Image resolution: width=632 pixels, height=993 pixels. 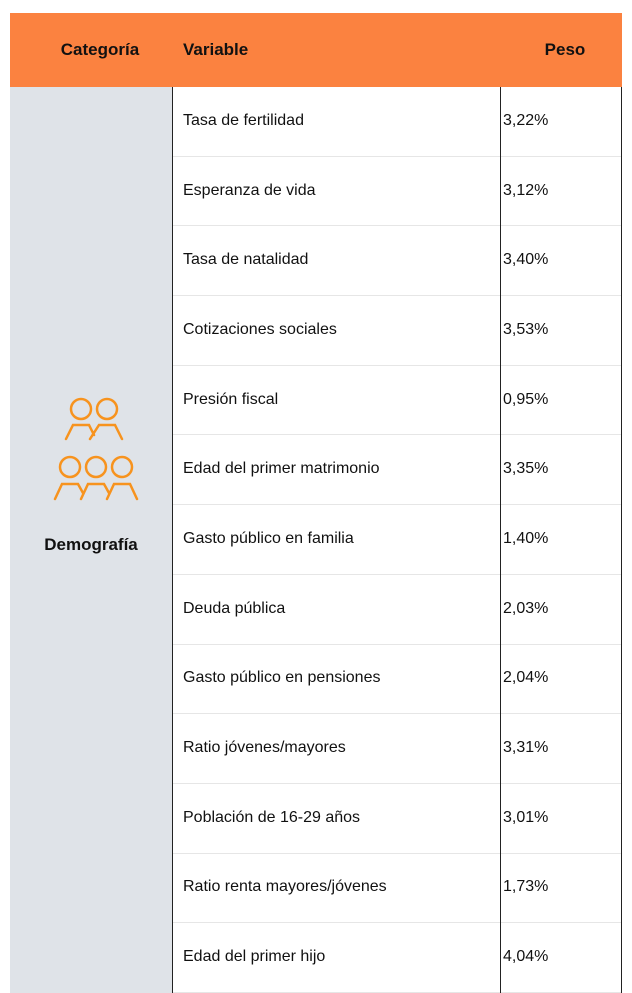 I want to click on variable-cell: Tasa de fertilidad, so click(x=243, y=120).